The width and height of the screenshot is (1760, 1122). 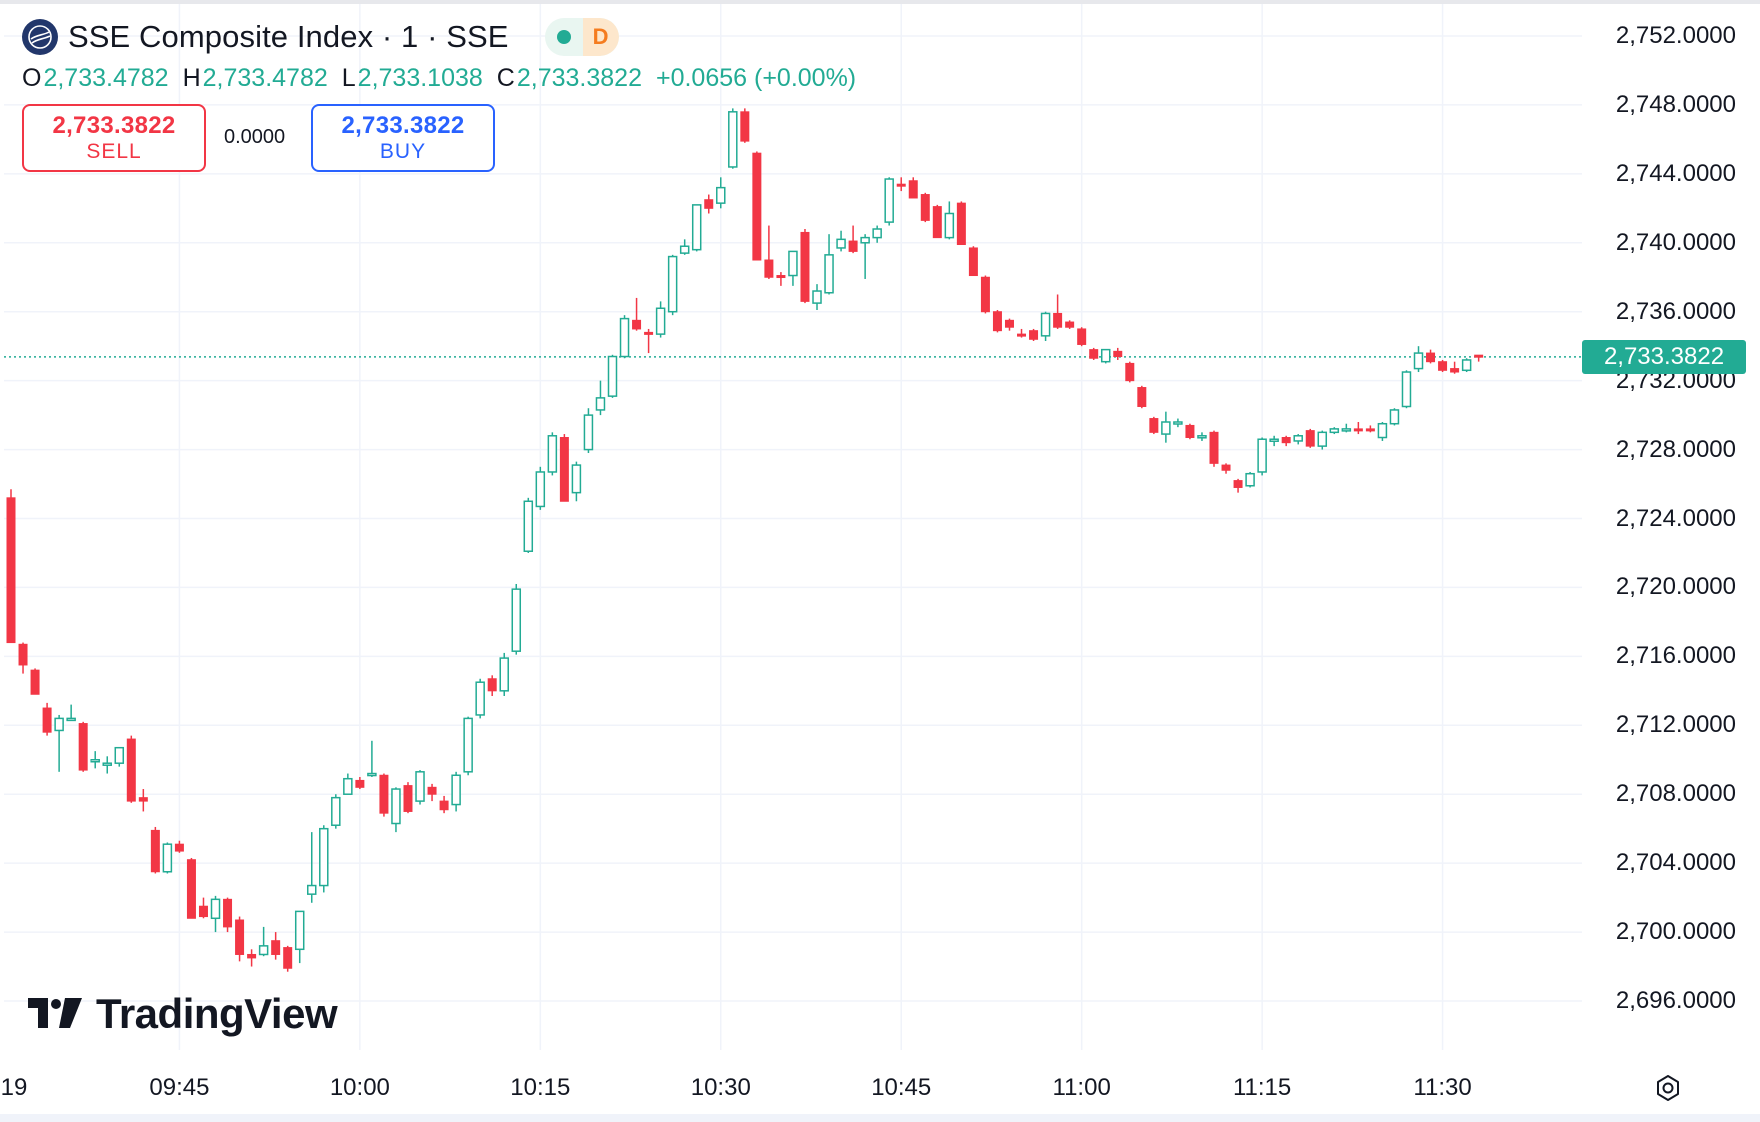 What do you see at coordinates (32, 78) in the screenshot?
I see `open-key: O` at bounding box center [32, 78].